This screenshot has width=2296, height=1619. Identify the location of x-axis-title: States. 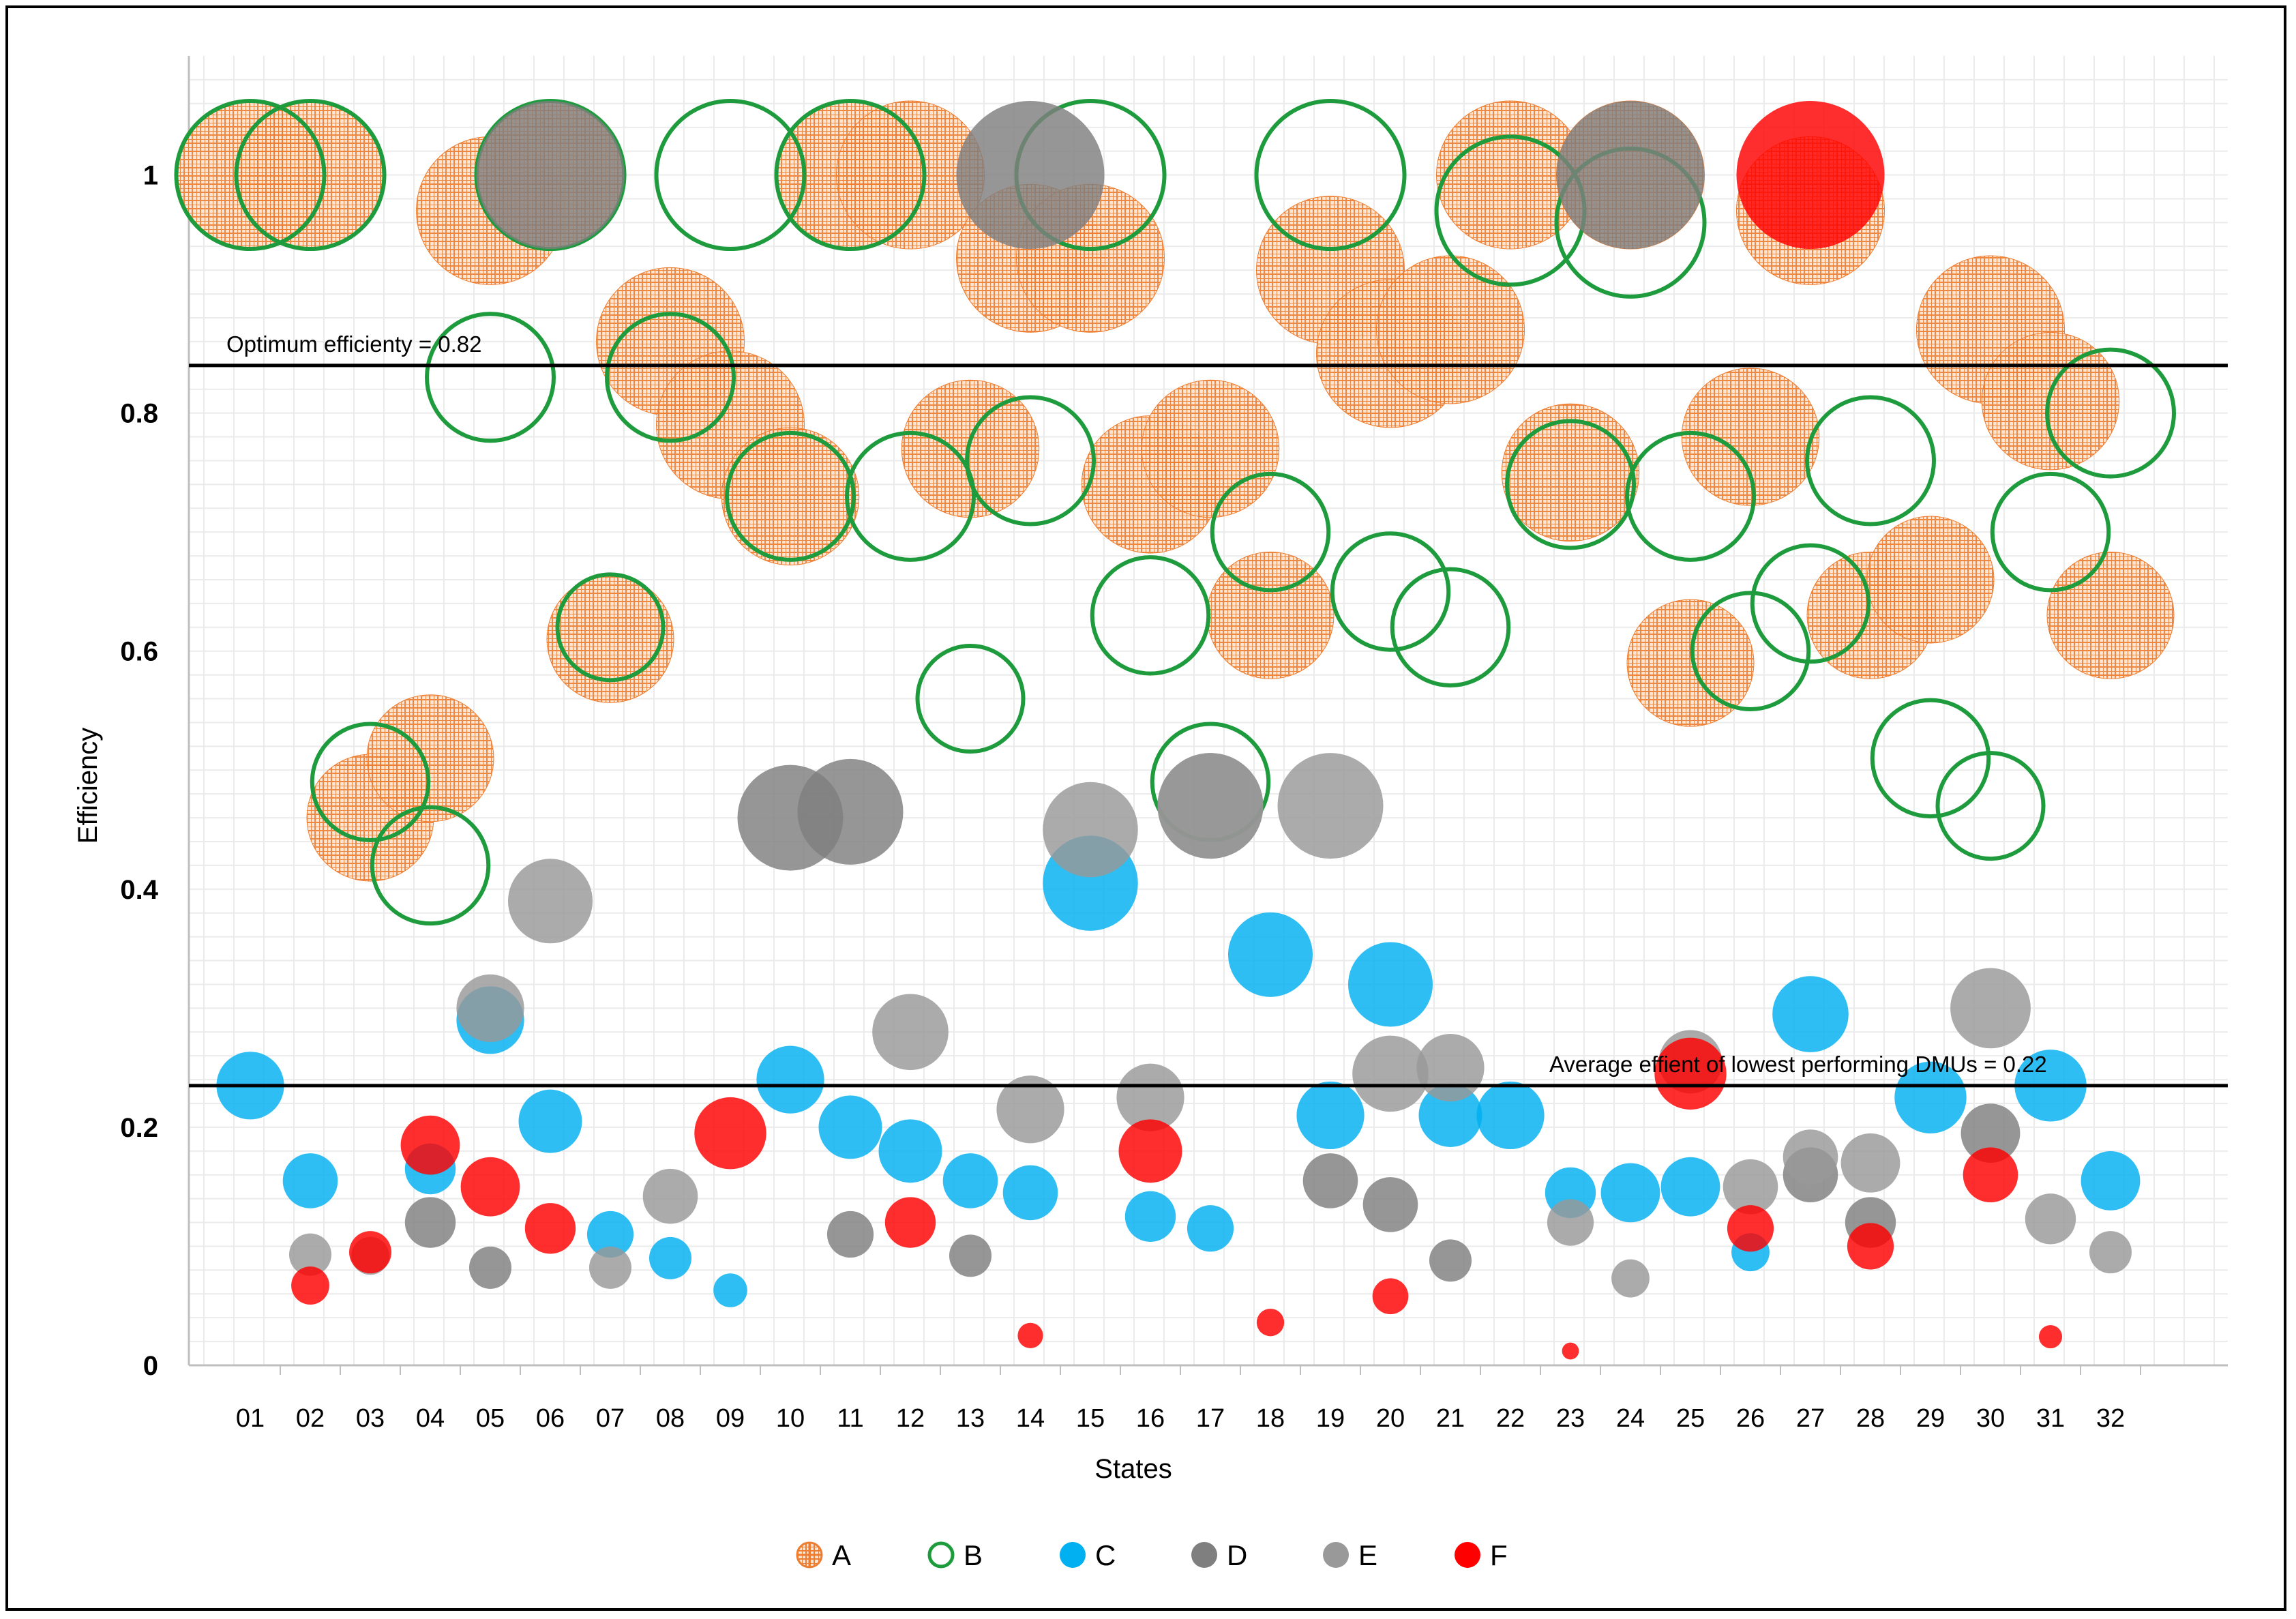
(1133, 1469).